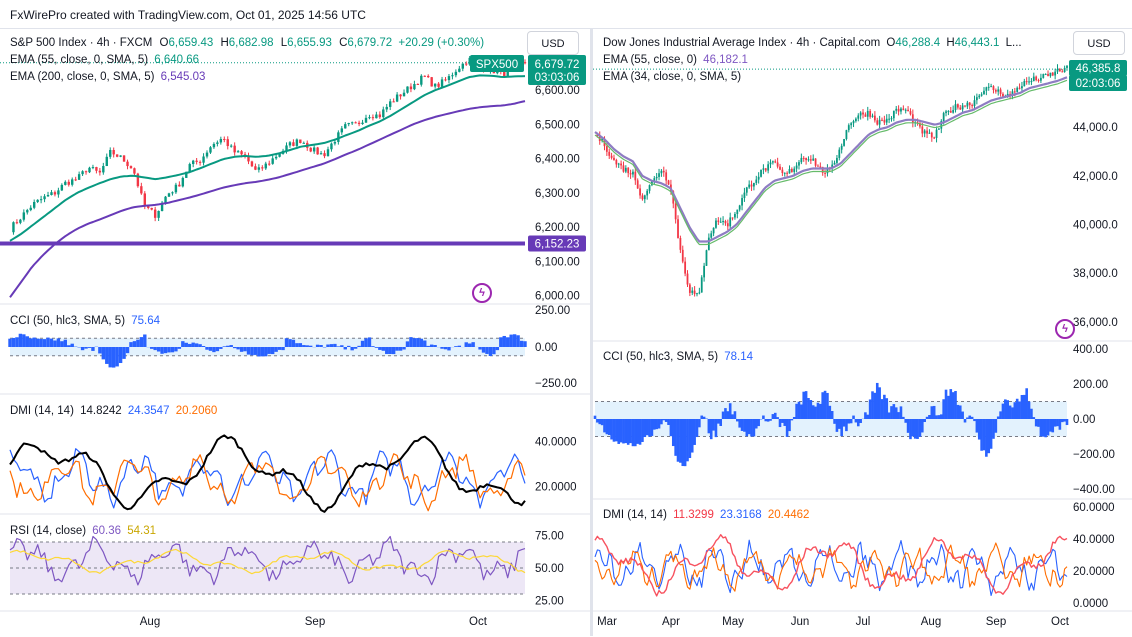 Image resolution: width=1132 pixels, height=637 pixels. What do you see at coordinates (83, 531) in the screenshot?
I see `sp500-rsi-legend: RSI (14, close) 60.36 54.31` at bounding box center [83, 531].